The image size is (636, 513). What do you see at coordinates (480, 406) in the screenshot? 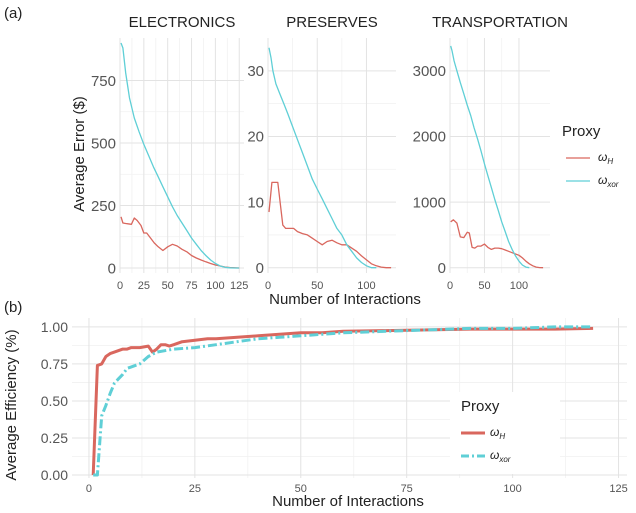
I see `legend-b-title: Proxy` at bounding box center [480, 406].